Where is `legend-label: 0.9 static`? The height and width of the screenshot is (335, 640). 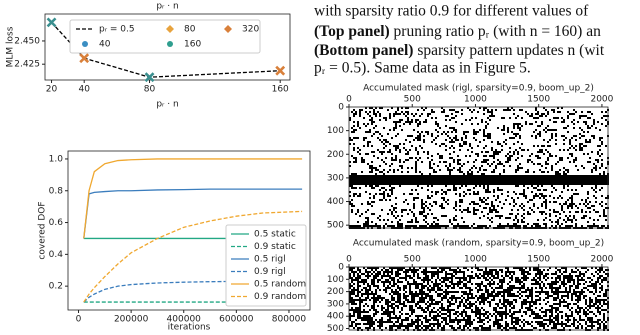
legend-label: 0.9 static is located at coordinates (275, 247).